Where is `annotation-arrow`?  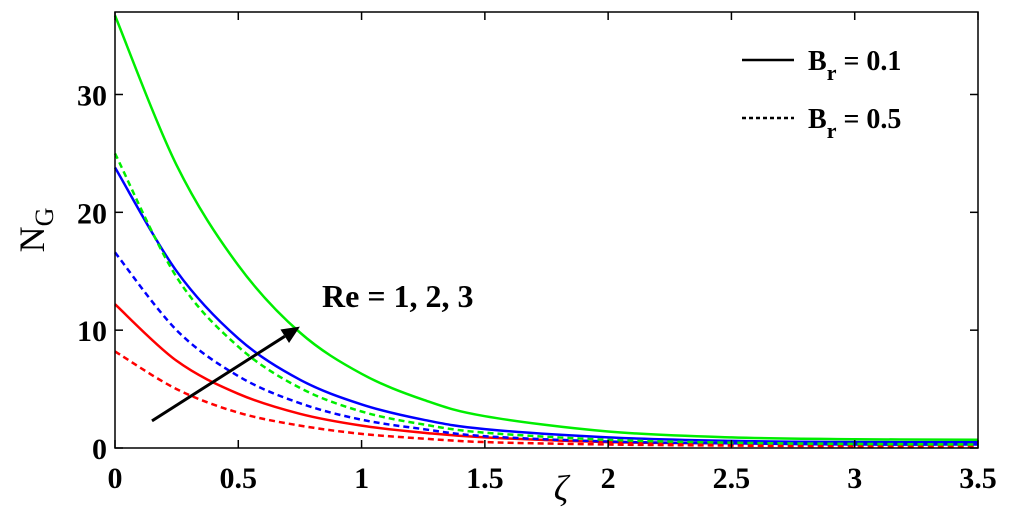
annotation-arrow is located at coordinates (218, 379).